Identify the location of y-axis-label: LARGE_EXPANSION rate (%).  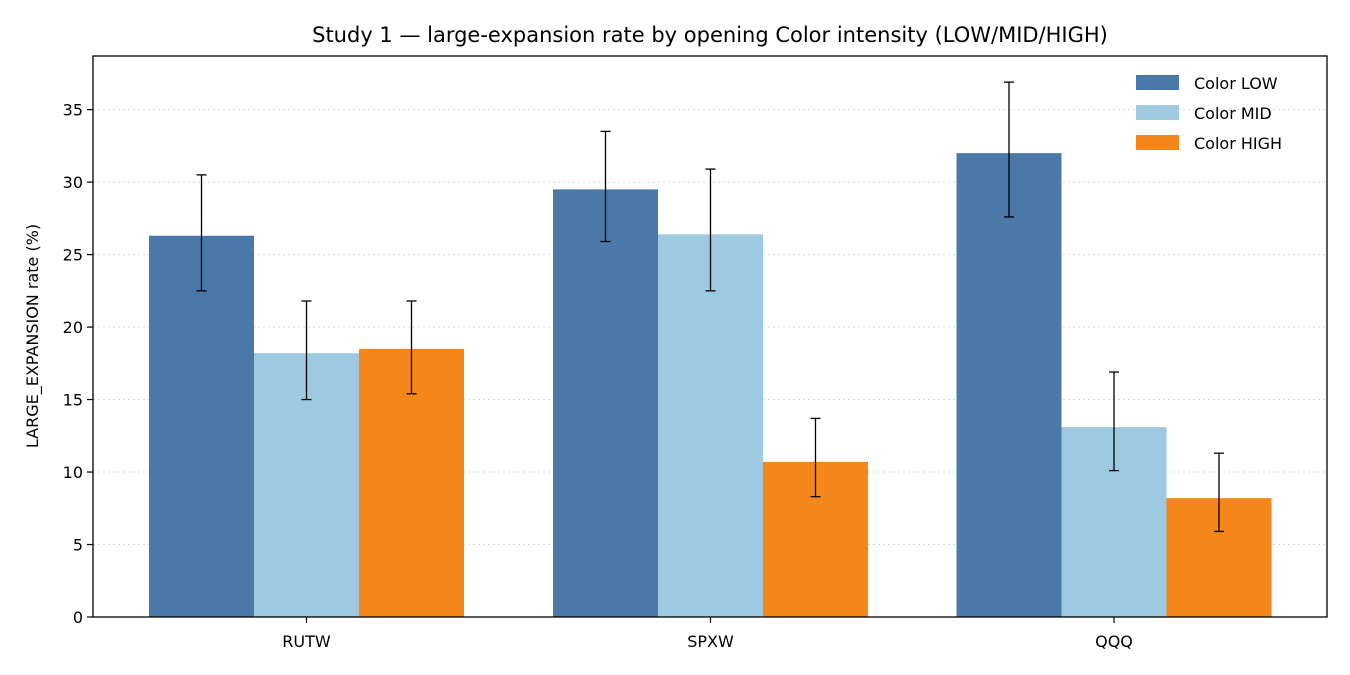
(33, 336).